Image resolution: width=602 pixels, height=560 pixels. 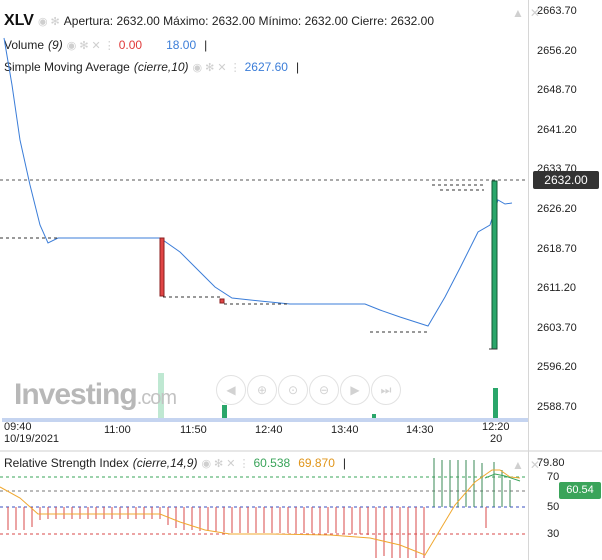 I want to click on rsi-value-1: 60.538, so click(x=272, y=463).